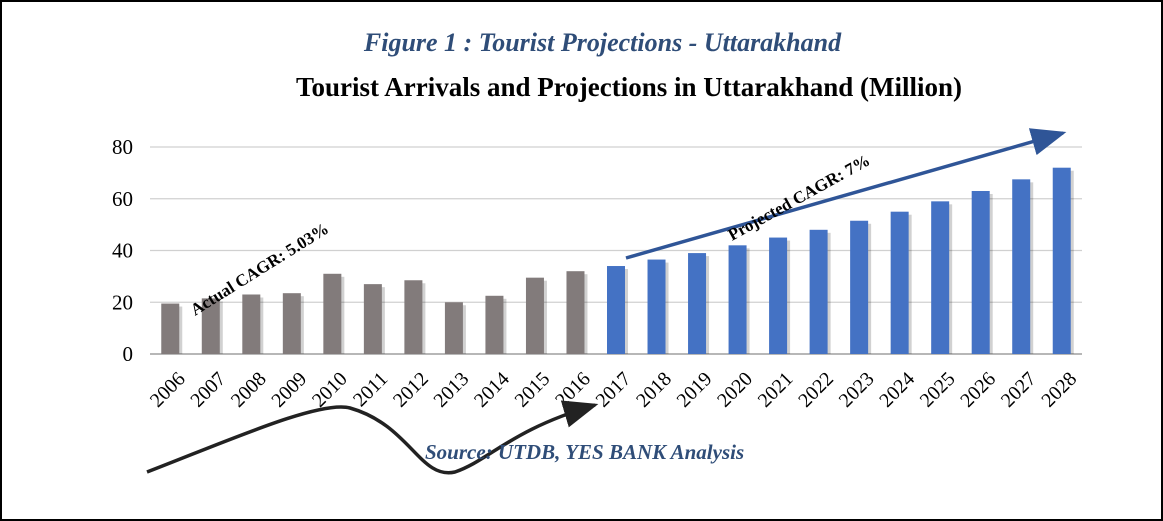 The height and width of the screenshot is (521, 1163). Describe the element at coordinates (122, 302) in the screenshot. I see `y-tick-label: 20` at that location.